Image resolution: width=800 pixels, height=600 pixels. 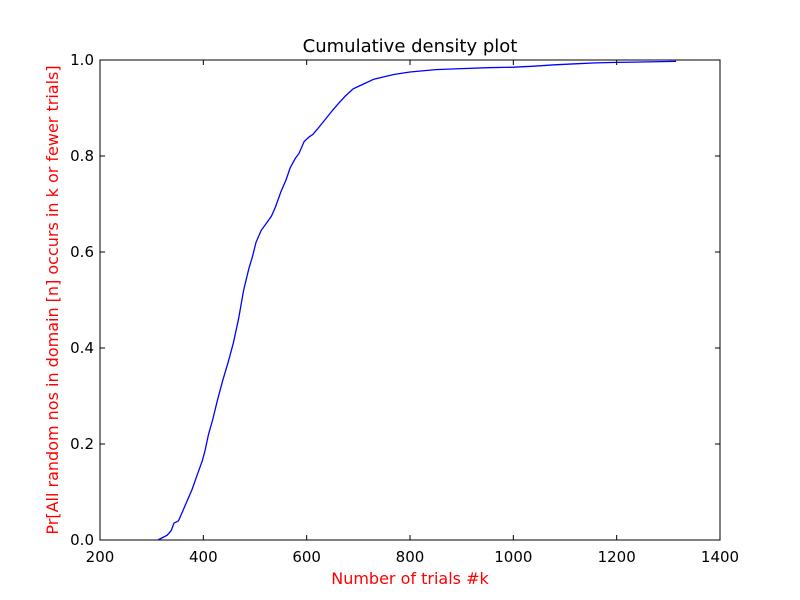 I want to click on chart-title: Cumulative density plot, so click(x=410, y=46).